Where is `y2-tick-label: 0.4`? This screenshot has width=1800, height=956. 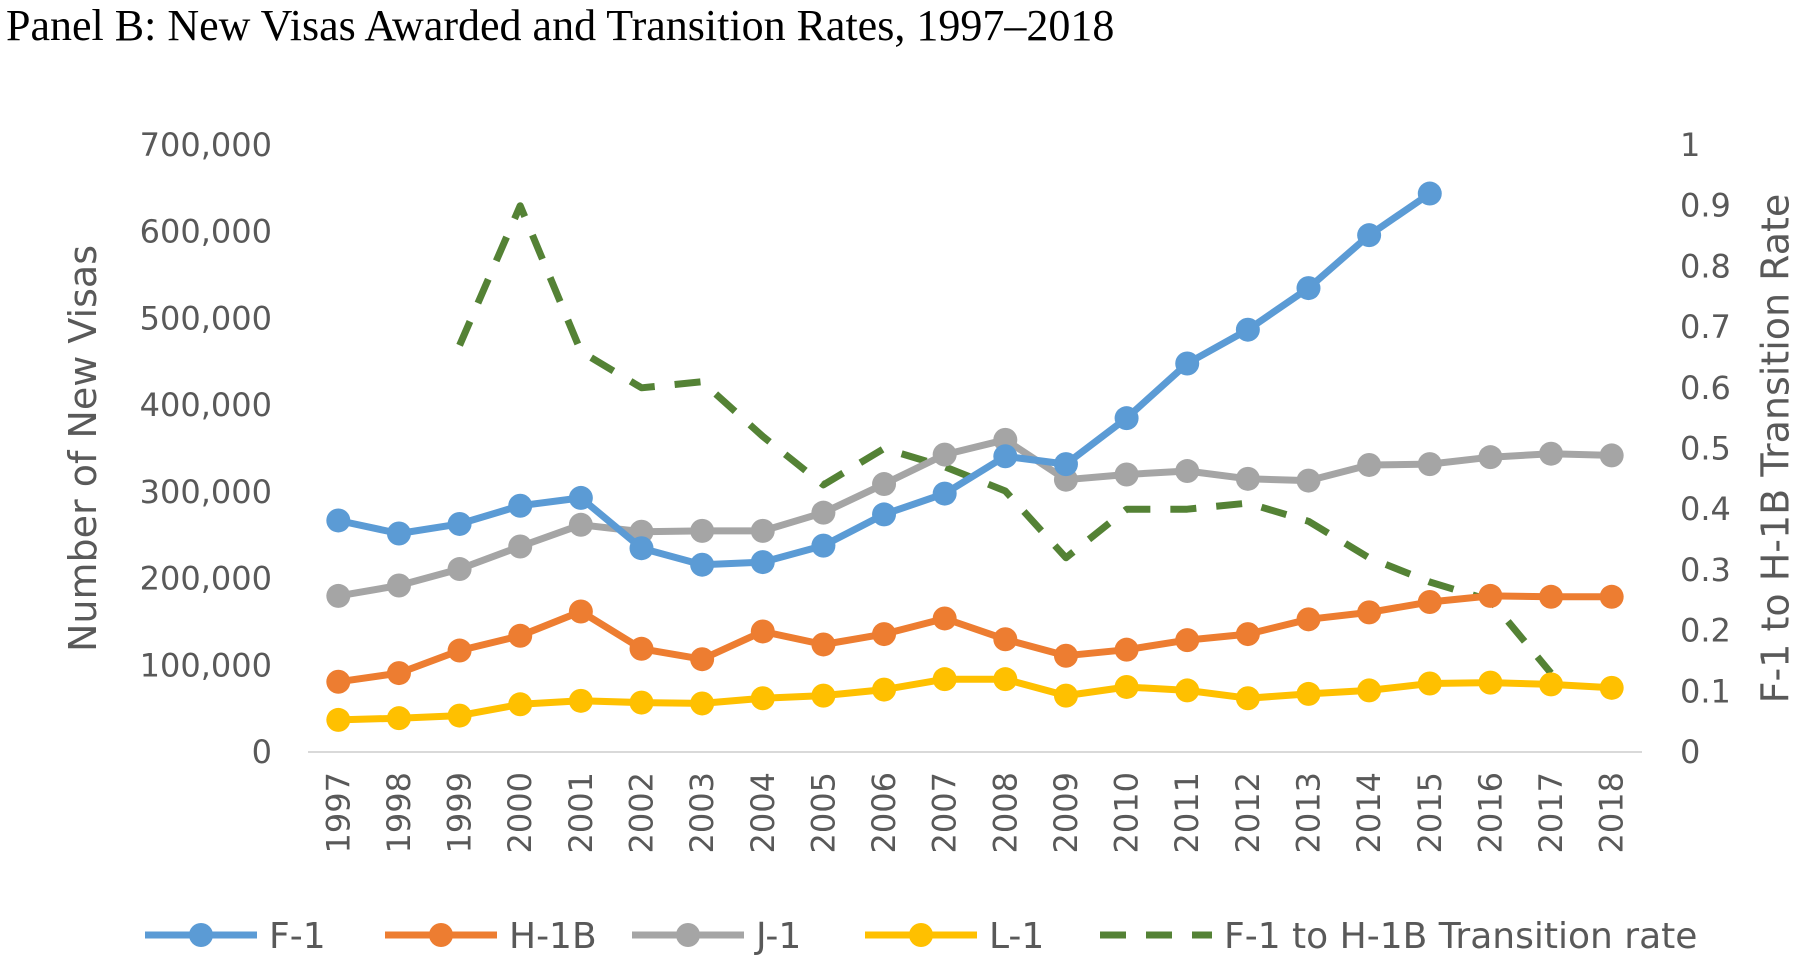
y2-tick-label: 0.4 is located at coordinates (1705, 509).